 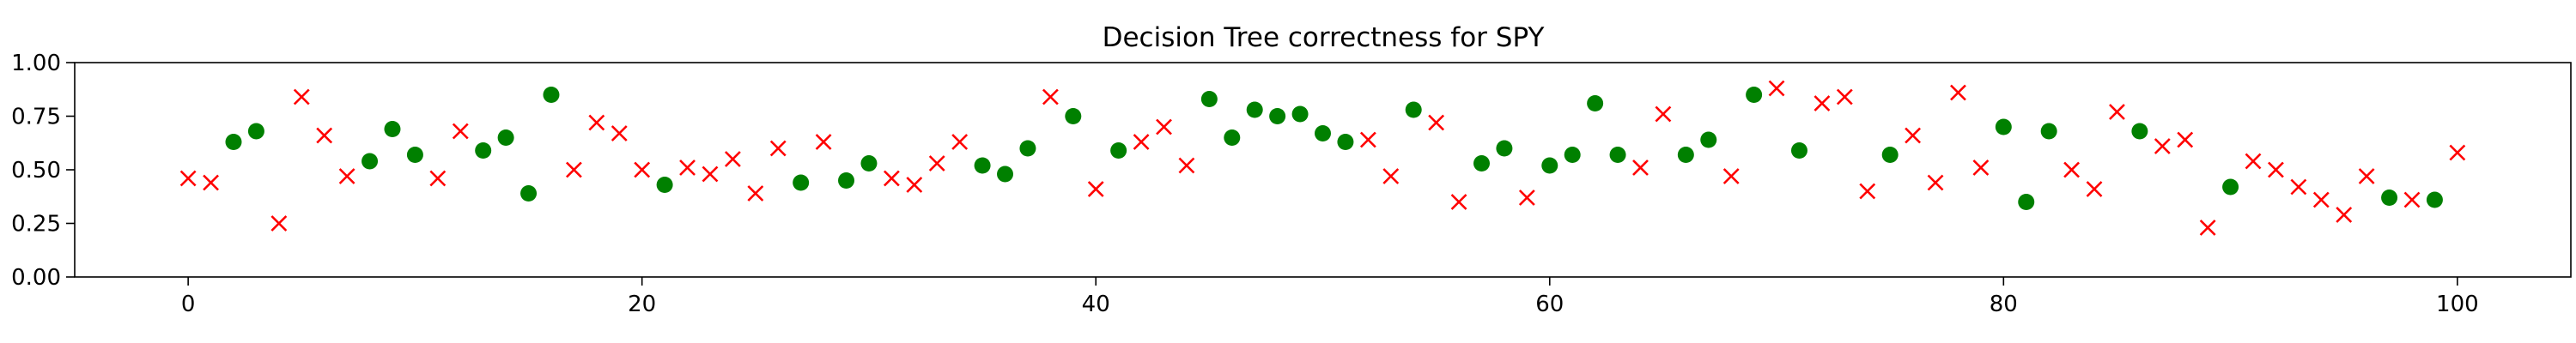 What do you see at coordinates (36, 225) in the screenshot?
I see `y-tick-label: 0.25` at bounding box center [36, 225].